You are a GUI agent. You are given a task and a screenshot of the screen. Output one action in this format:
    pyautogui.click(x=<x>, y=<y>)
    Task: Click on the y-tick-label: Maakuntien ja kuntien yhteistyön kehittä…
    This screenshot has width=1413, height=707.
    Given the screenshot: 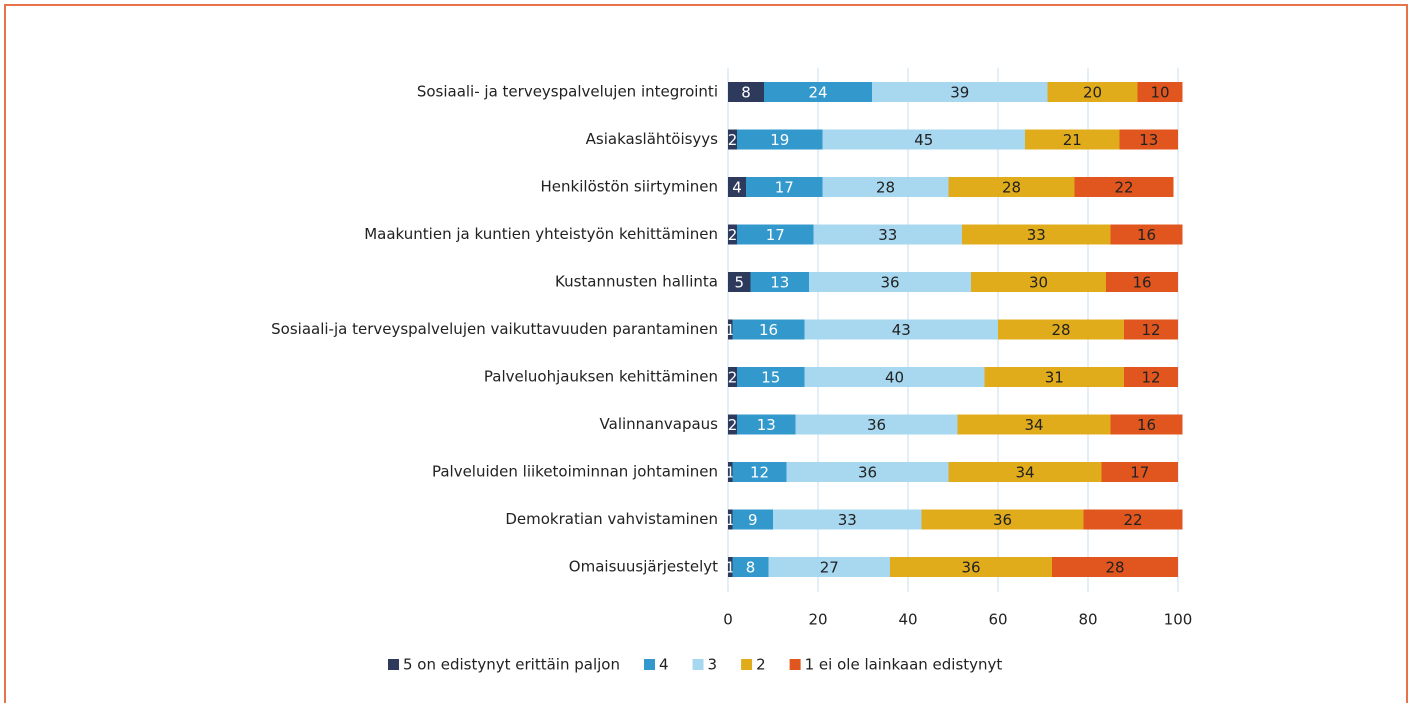 What is the action you would take?
    pyautogui.click(x=541, y=234)
    